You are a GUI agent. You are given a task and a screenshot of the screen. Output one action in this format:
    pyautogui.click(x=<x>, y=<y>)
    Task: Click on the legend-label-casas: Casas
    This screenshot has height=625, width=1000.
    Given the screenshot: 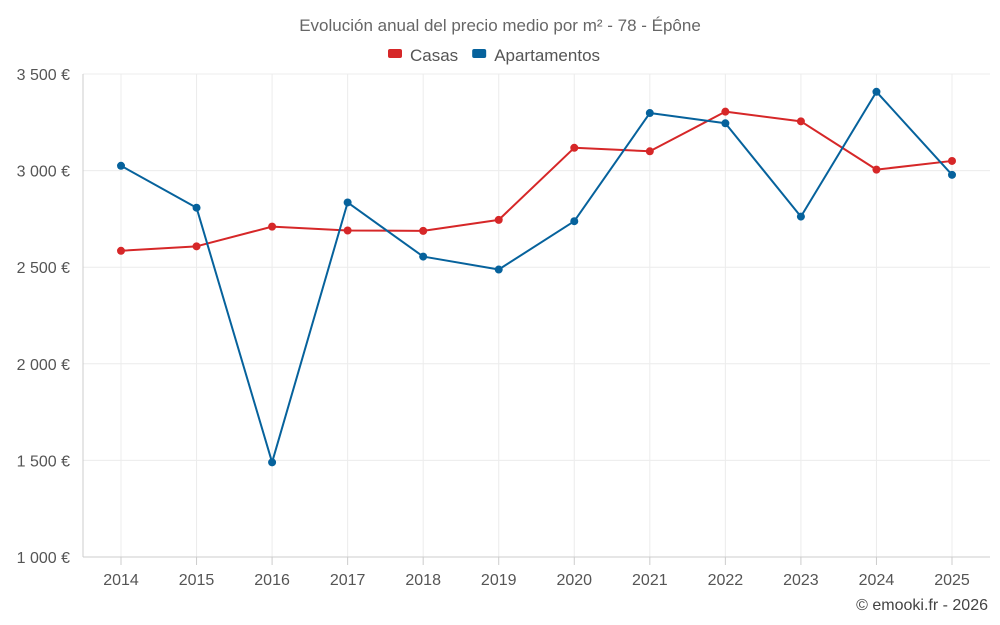 What is the action you would take?
    pyautogui.click(x=434, y=55)
    